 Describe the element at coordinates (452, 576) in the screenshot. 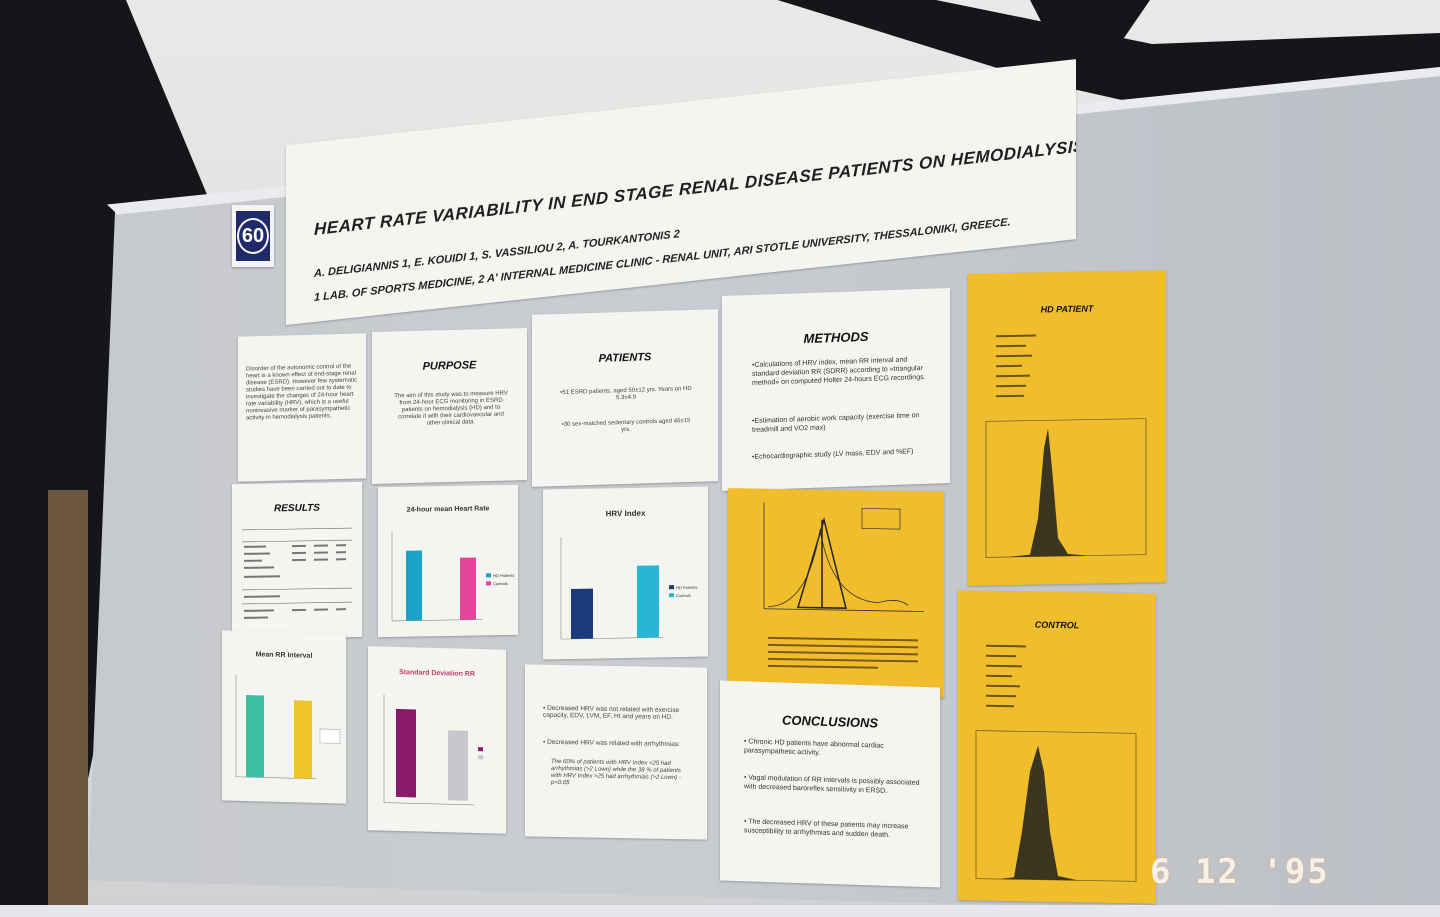

I see `heart-rate-chart: HD Patients Controls` at that location.